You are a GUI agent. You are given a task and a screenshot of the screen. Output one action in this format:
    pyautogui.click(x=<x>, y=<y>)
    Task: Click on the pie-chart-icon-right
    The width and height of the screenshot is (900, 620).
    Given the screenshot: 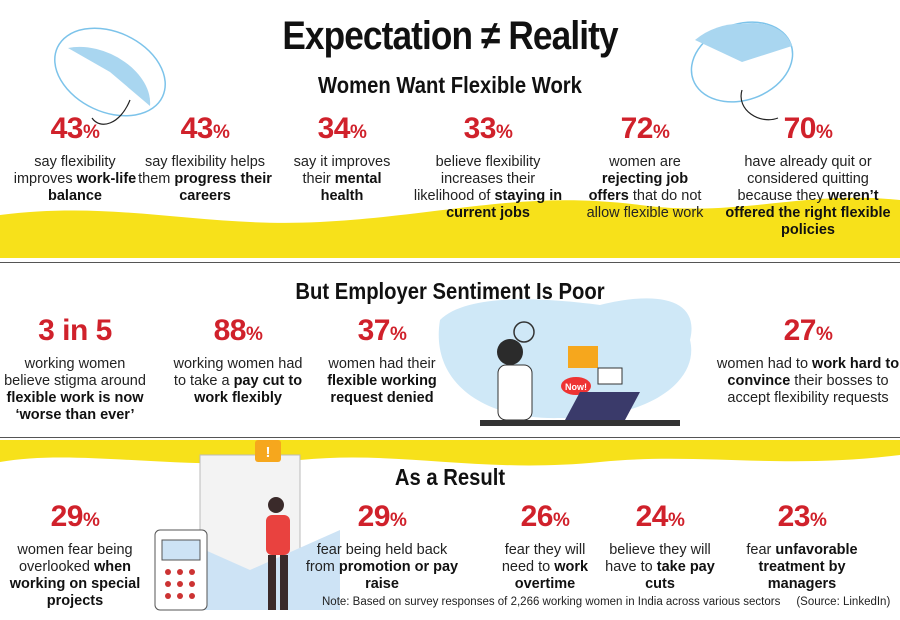 What is the action you would take?
    pyautogui.click(x=742, y=71)
    